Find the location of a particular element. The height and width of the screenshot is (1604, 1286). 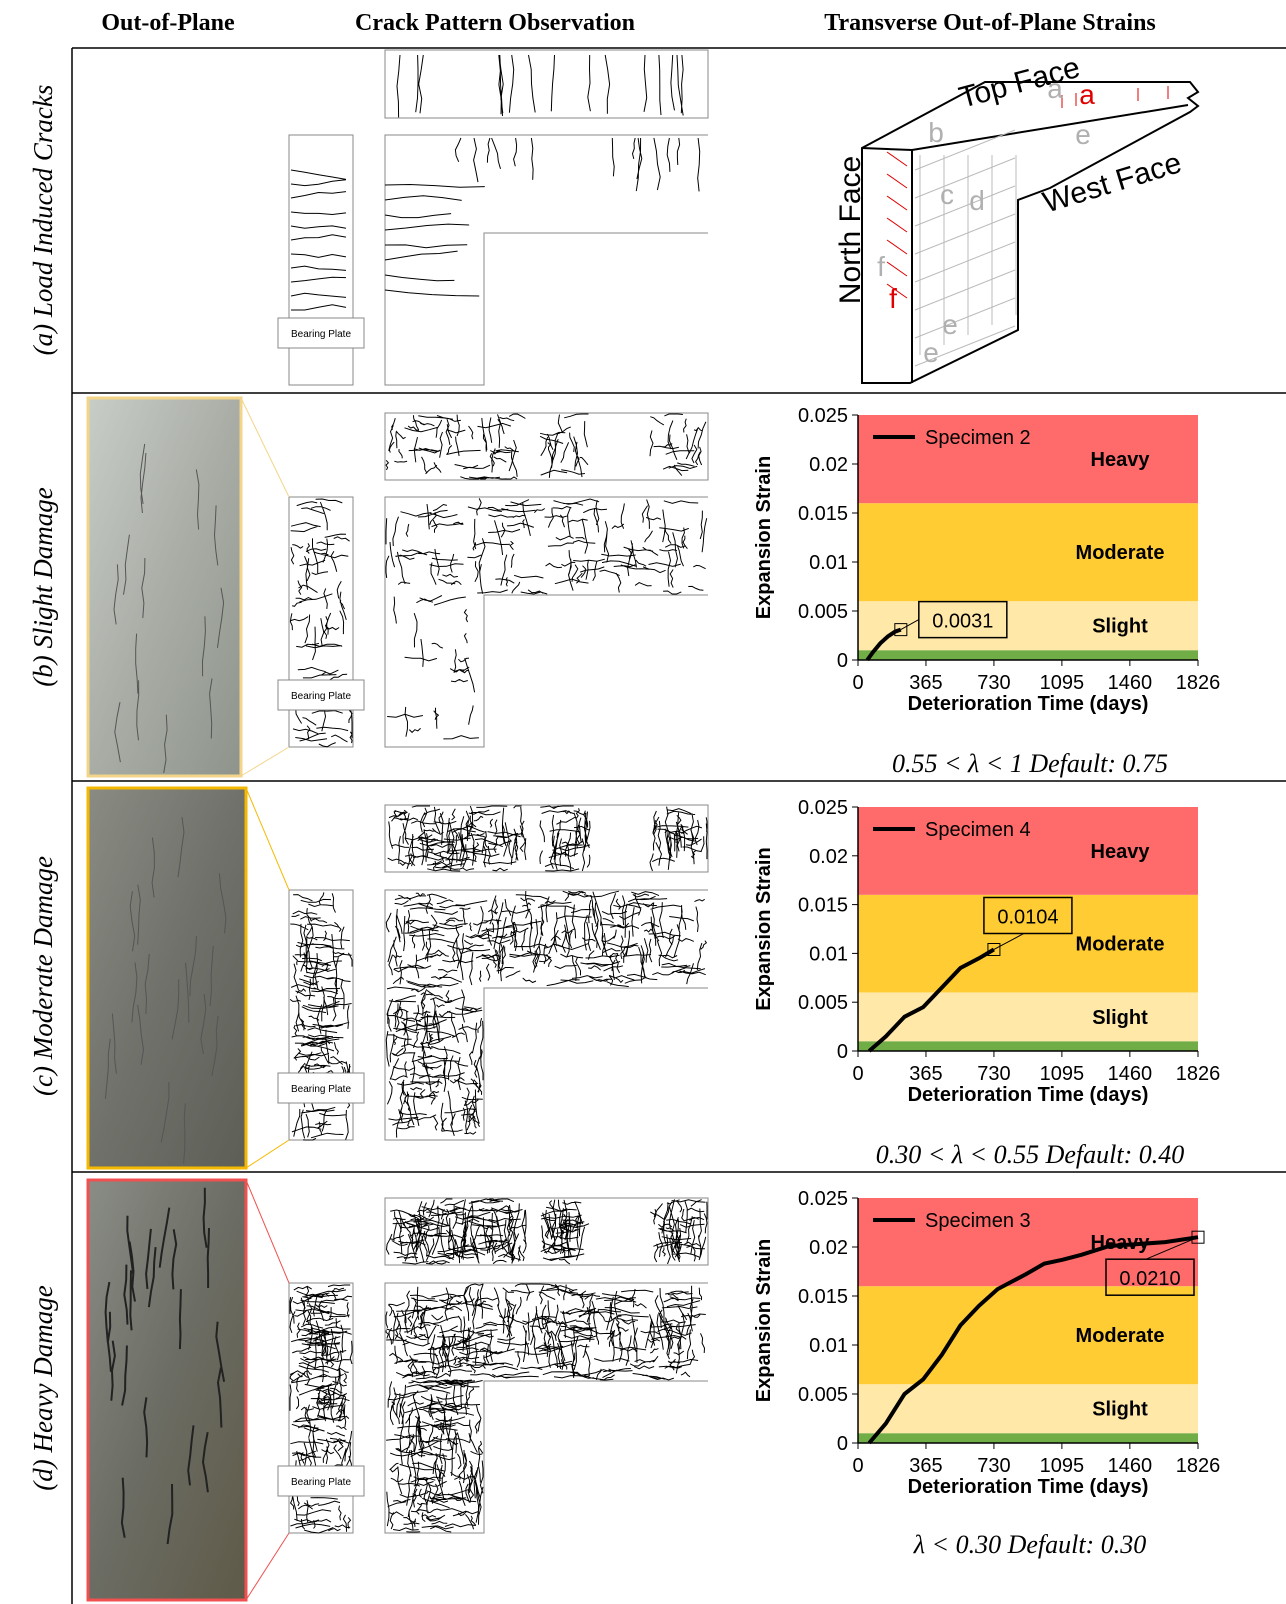

zone-label: Moderate is located at coordinates (1120, 1336).